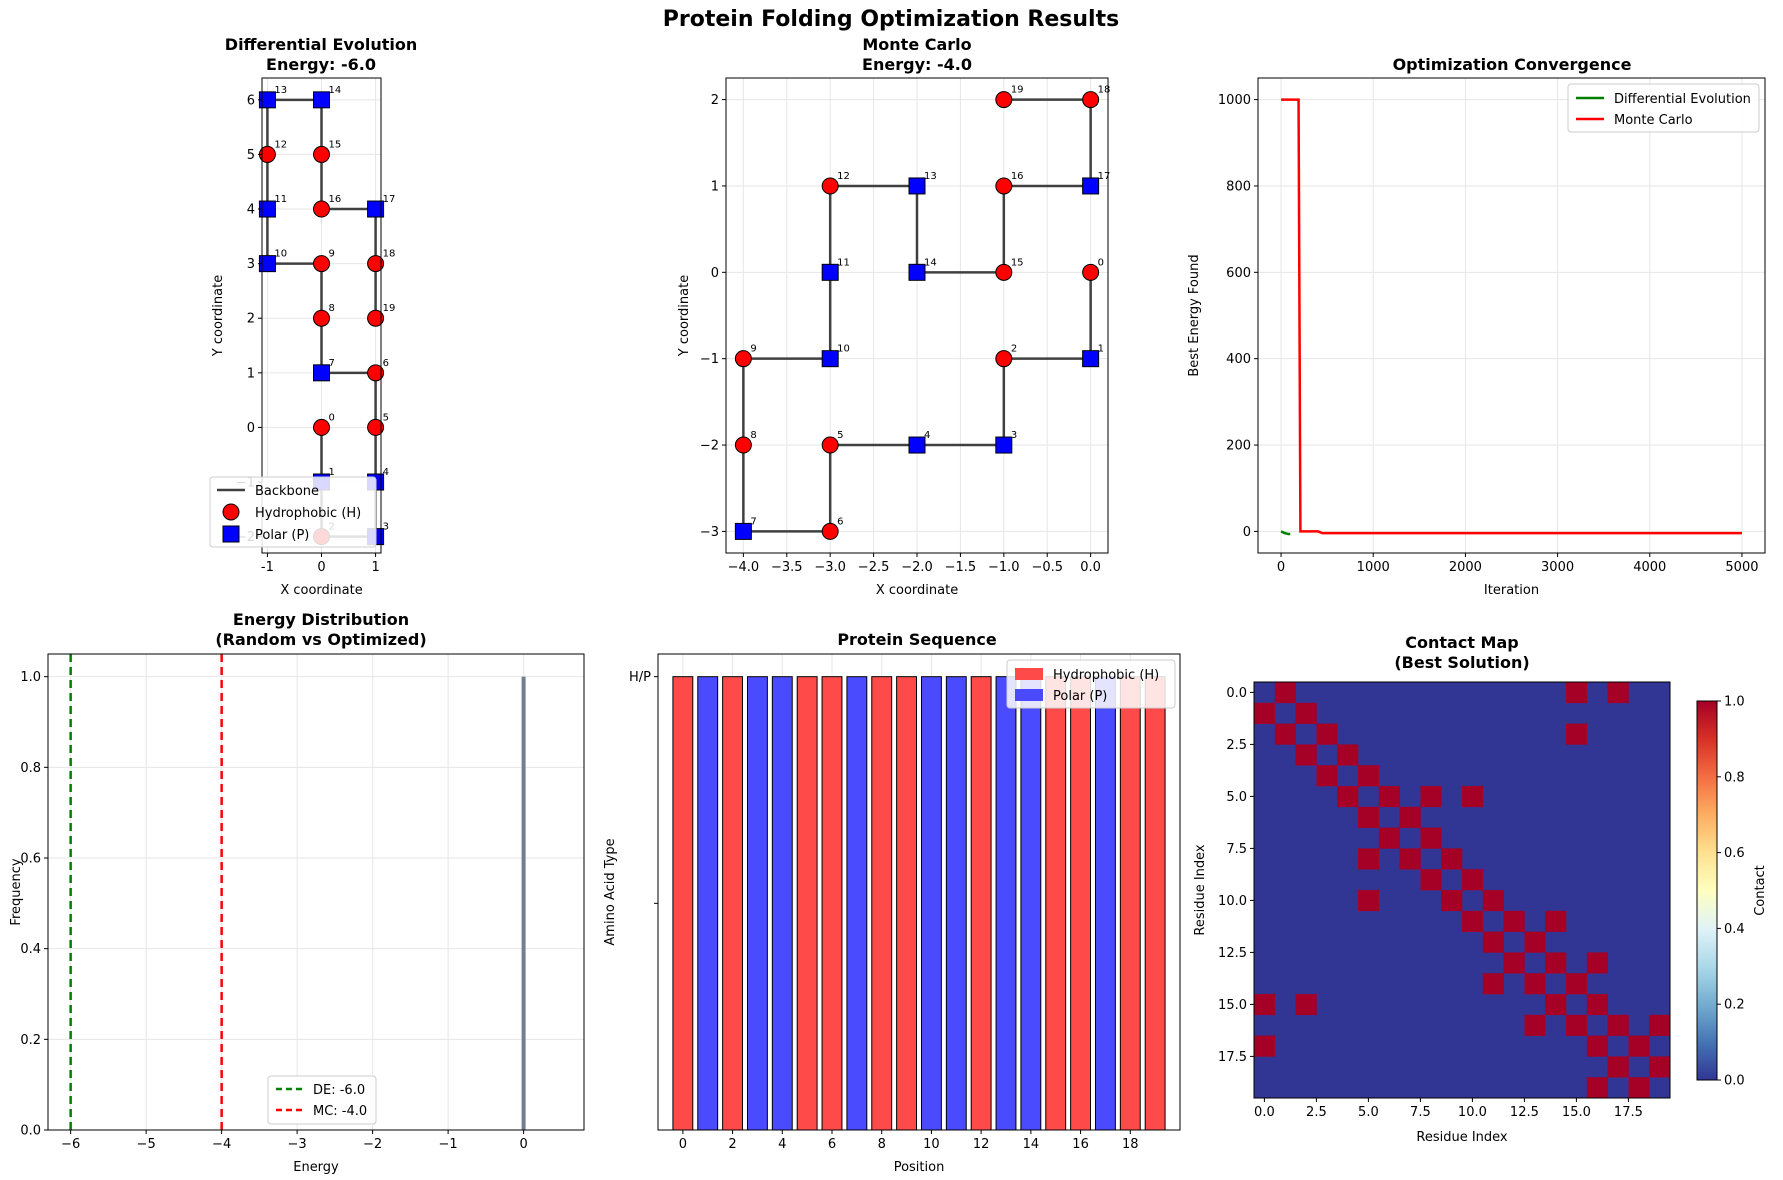 Image resolution: width=1783 pixels, height=1180 pixels. What do you see at coordinates (732, 1144) in the screenshot?
I see `x-tick-label: 2` at bounding box center [732, 1144].